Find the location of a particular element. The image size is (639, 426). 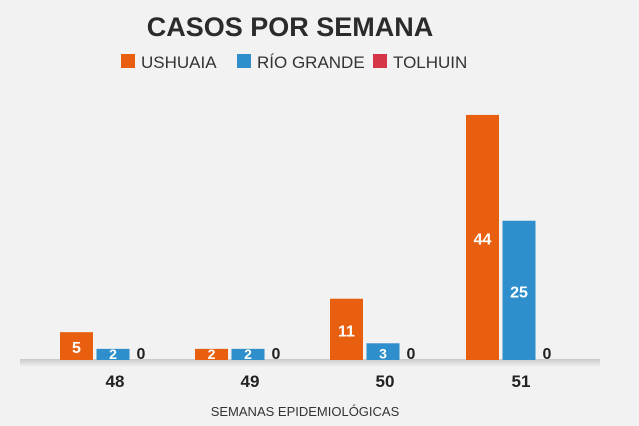

x-tick-label: 50 is located at coordinates (385, 381).